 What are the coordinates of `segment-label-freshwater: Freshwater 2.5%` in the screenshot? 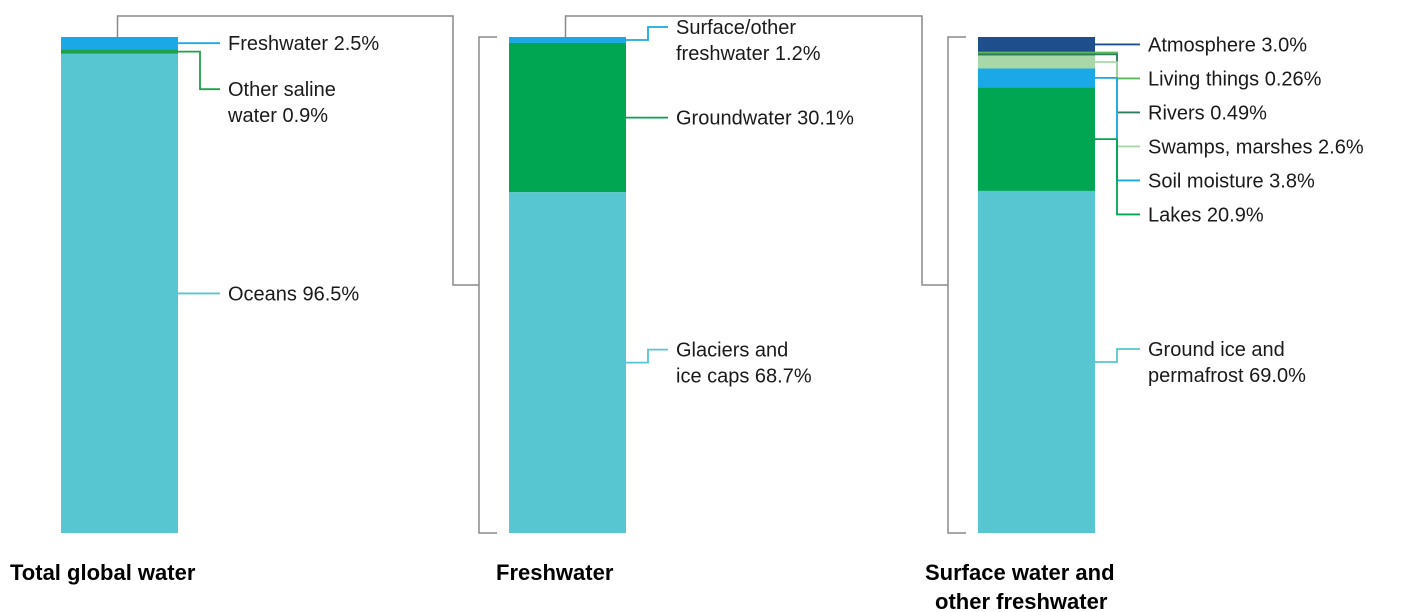 It's located at (303, 44).